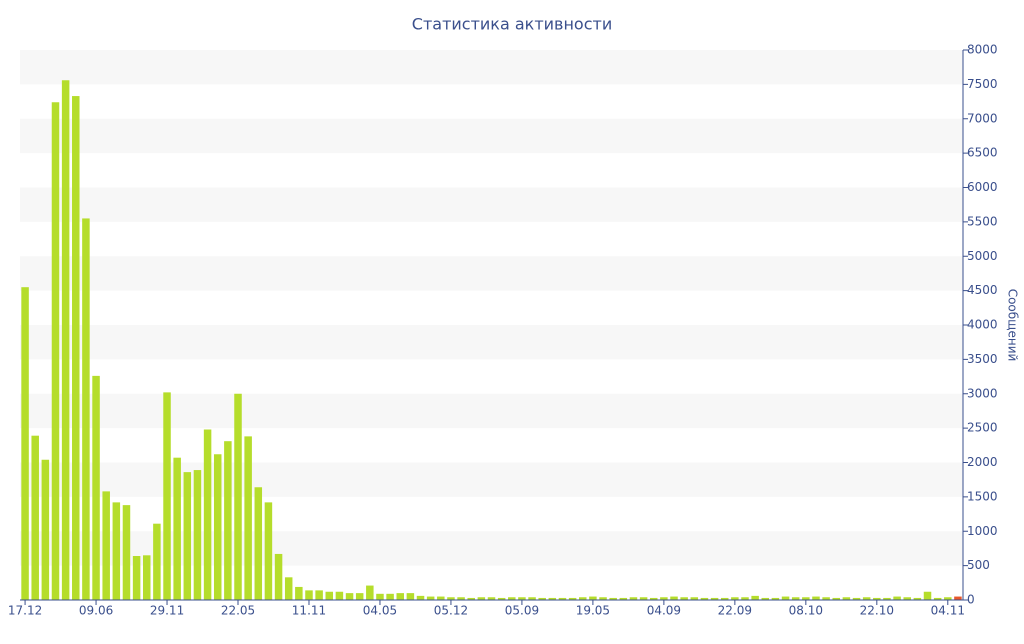 The image size is (1024, 644). What do you see at coordinates (167, 611) in the screenshot?
I see `x-tick-label: 29.11` at bounding box center [167, 611].